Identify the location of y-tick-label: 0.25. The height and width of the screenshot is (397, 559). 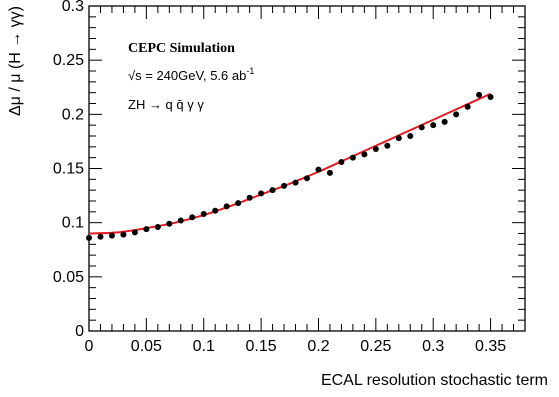
(68, 60).